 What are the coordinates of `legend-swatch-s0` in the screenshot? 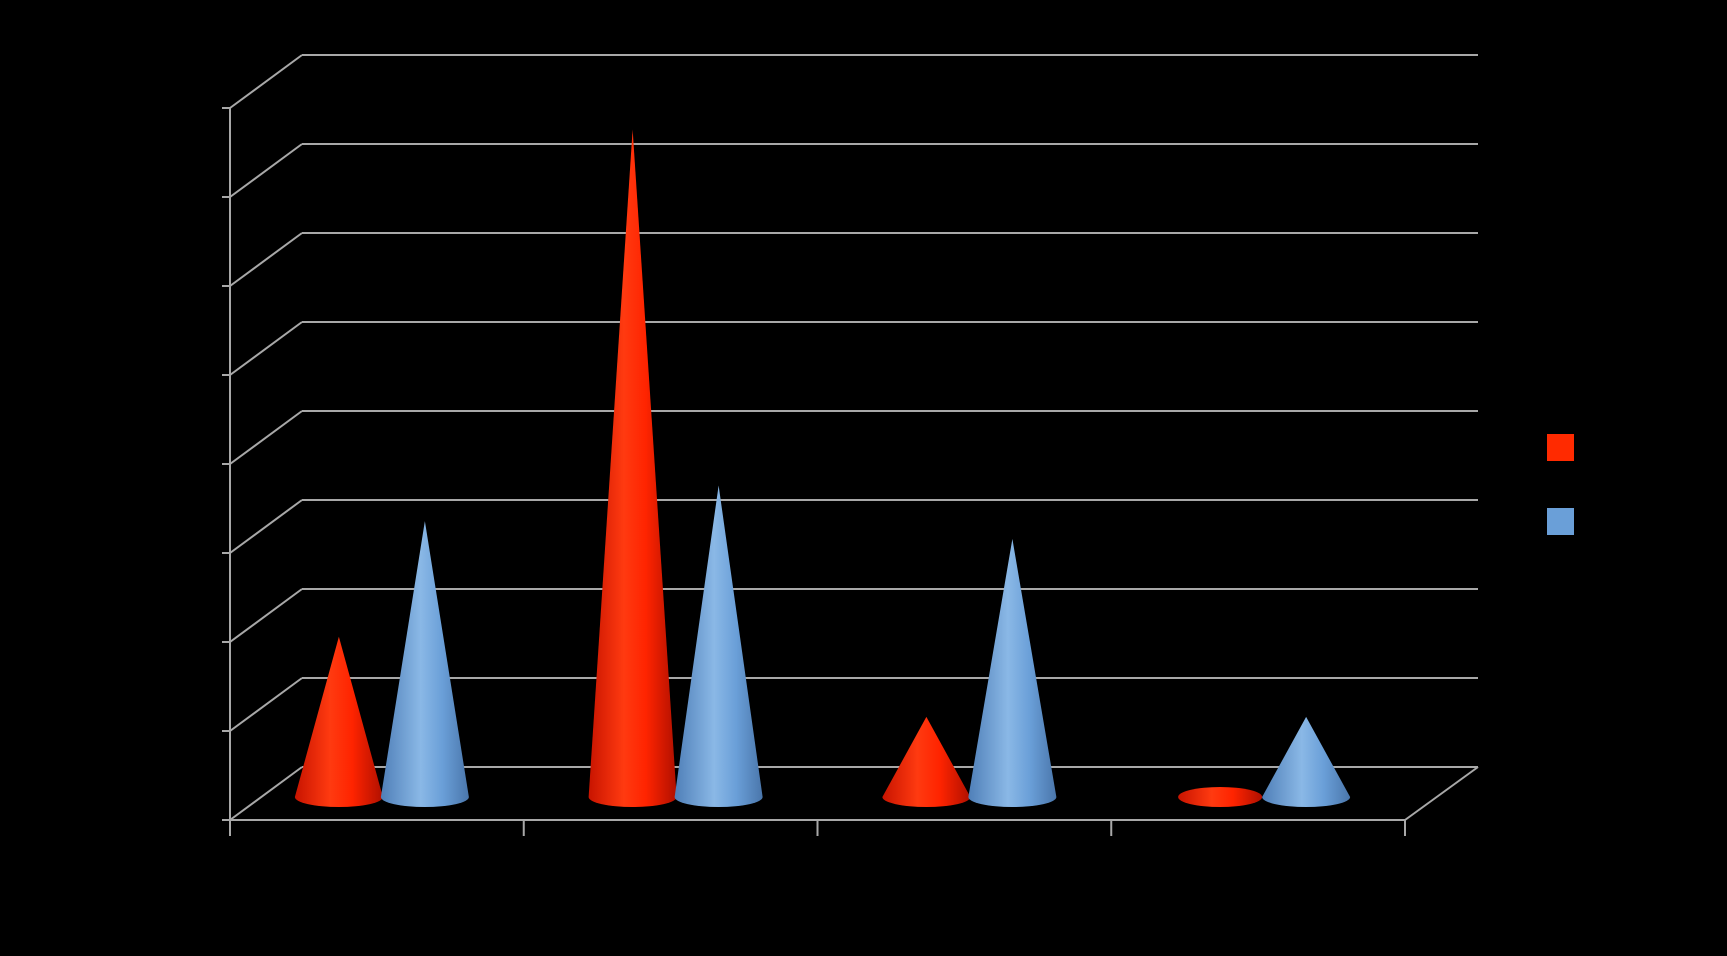 It's located at (1560, 447).